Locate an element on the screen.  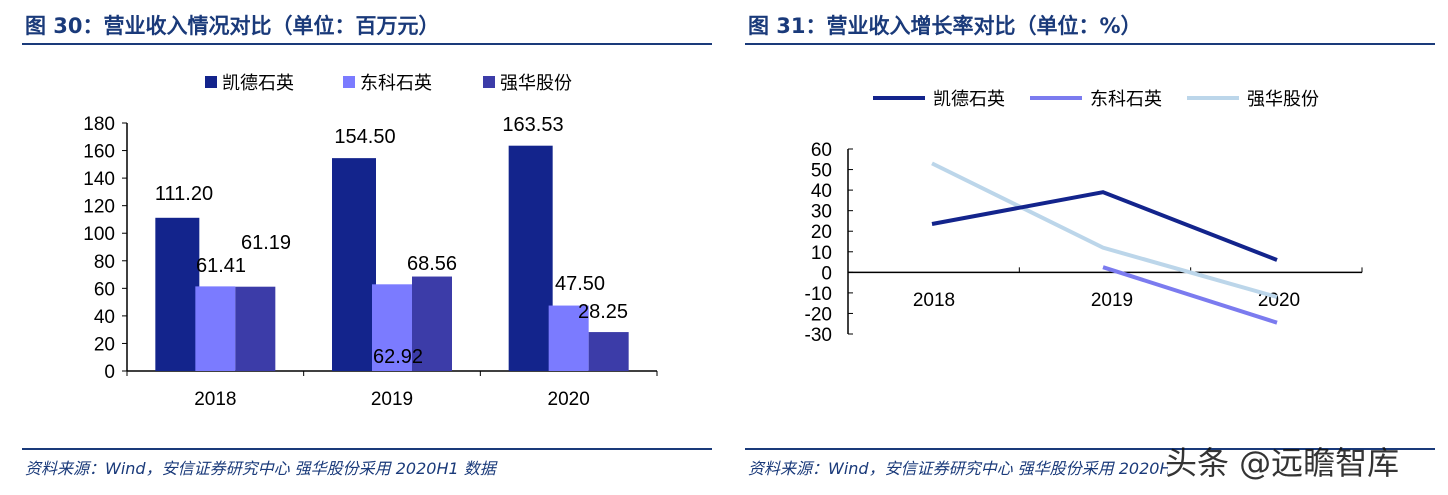
data-label: 163.53 is located at coordinates (532, 125).